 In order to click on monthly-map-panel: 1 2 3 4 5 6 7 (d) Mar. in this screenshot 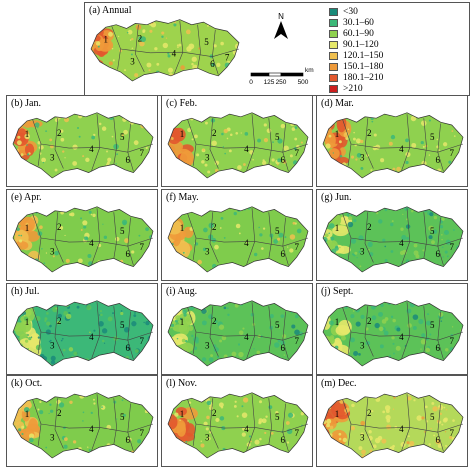, I will do `click(392, 141)`.